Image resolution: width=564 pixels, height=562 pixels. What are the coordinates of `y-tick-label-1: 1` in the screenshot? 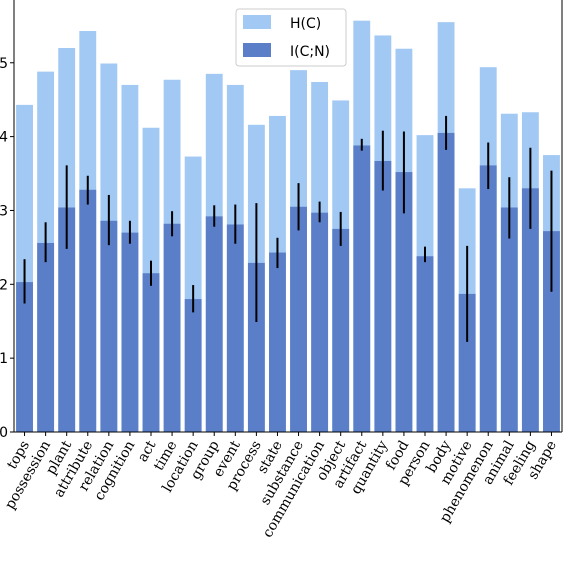 It's located at (4, 359).